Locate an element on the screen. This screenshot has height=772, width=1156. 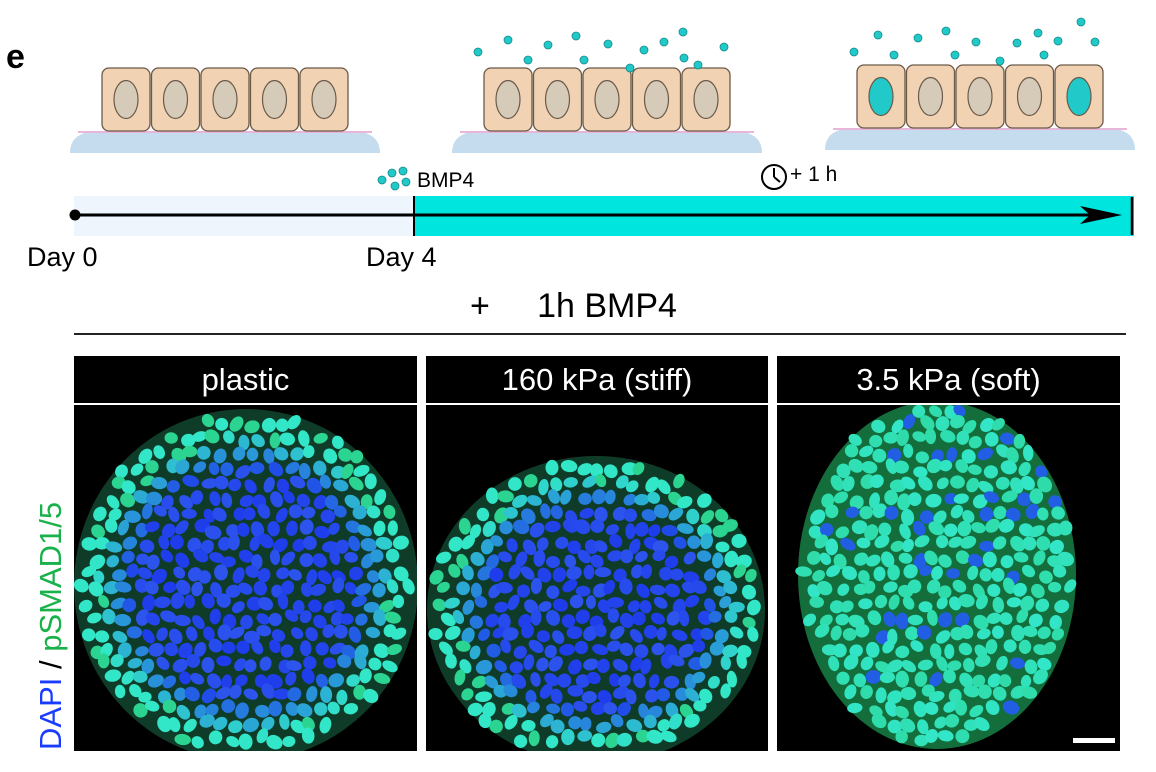
day4-label: Day 4 is located at coordinates (401, 257).